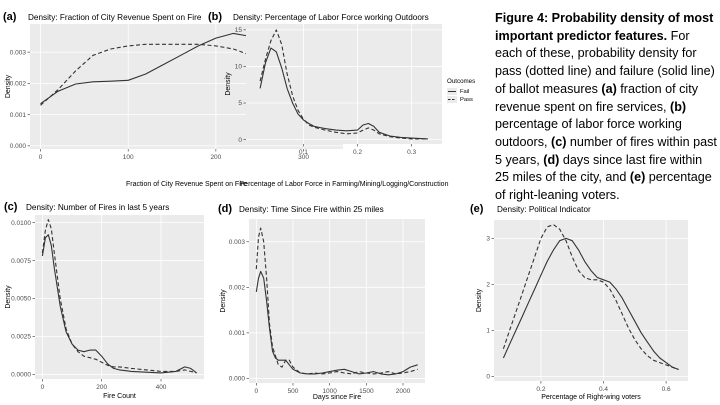 Image resolution: width=720 pixels, height=405 pixels. What do you see at coordinates (411, 152) in the screenshot?
I see `x-tick-label: 0.3` at bounding box center [411, 152].